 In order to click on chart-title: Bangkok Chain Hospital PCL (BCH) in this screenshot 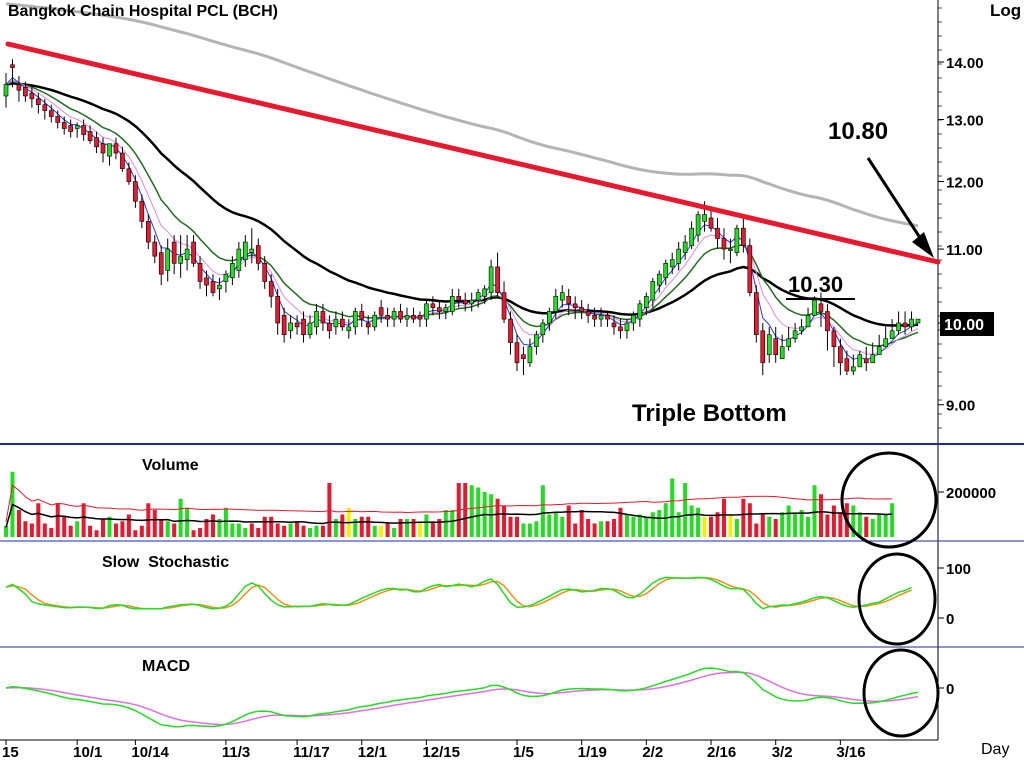, I will do `click(143, 11)`.